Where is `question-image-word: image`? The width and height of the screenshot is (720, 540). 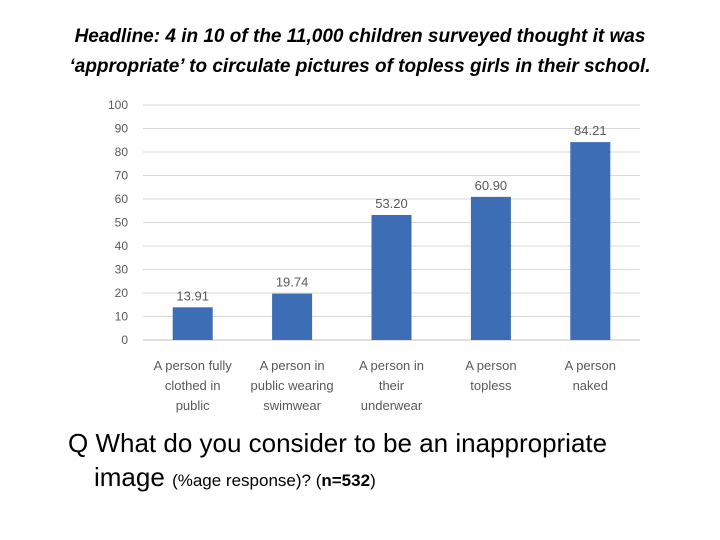 question-image-word: image is located at coordinates (129, 477).